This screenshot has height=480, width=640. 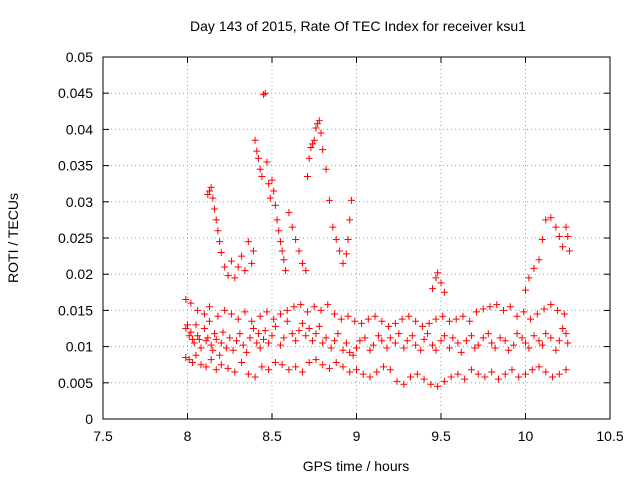 I want to click on x-axis-label: GPS time / hours, so click(x=356, y=466).